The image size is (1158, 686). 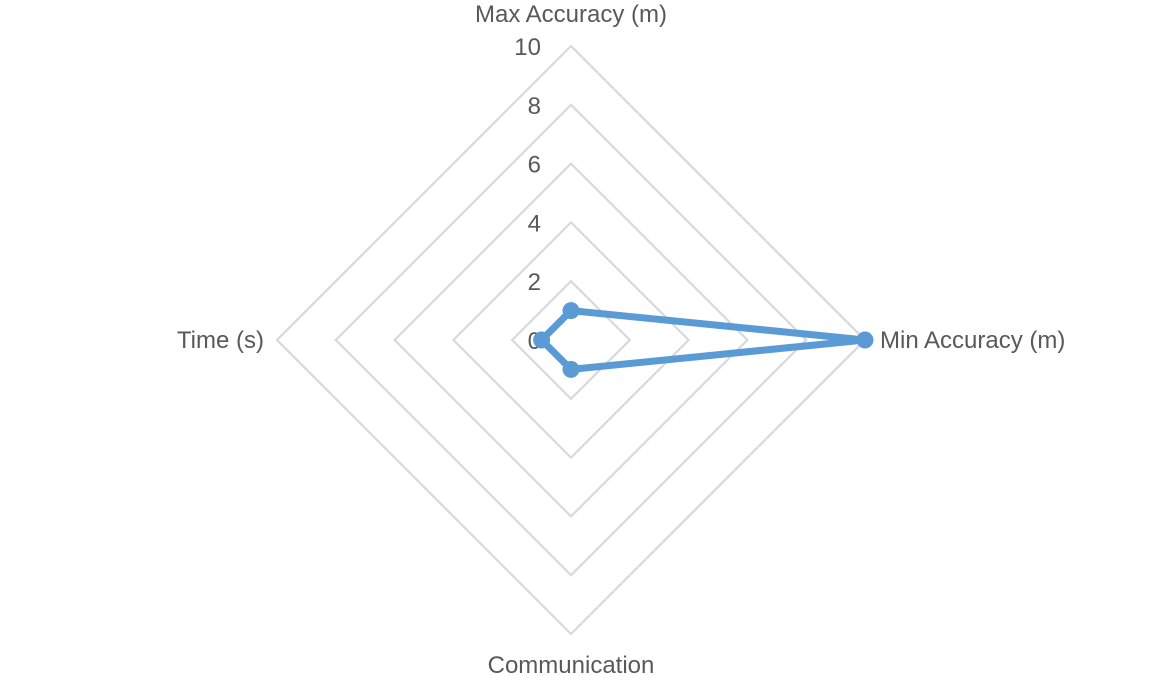 I want to click on axis-label: Time (s), so click(x=220, y=340).